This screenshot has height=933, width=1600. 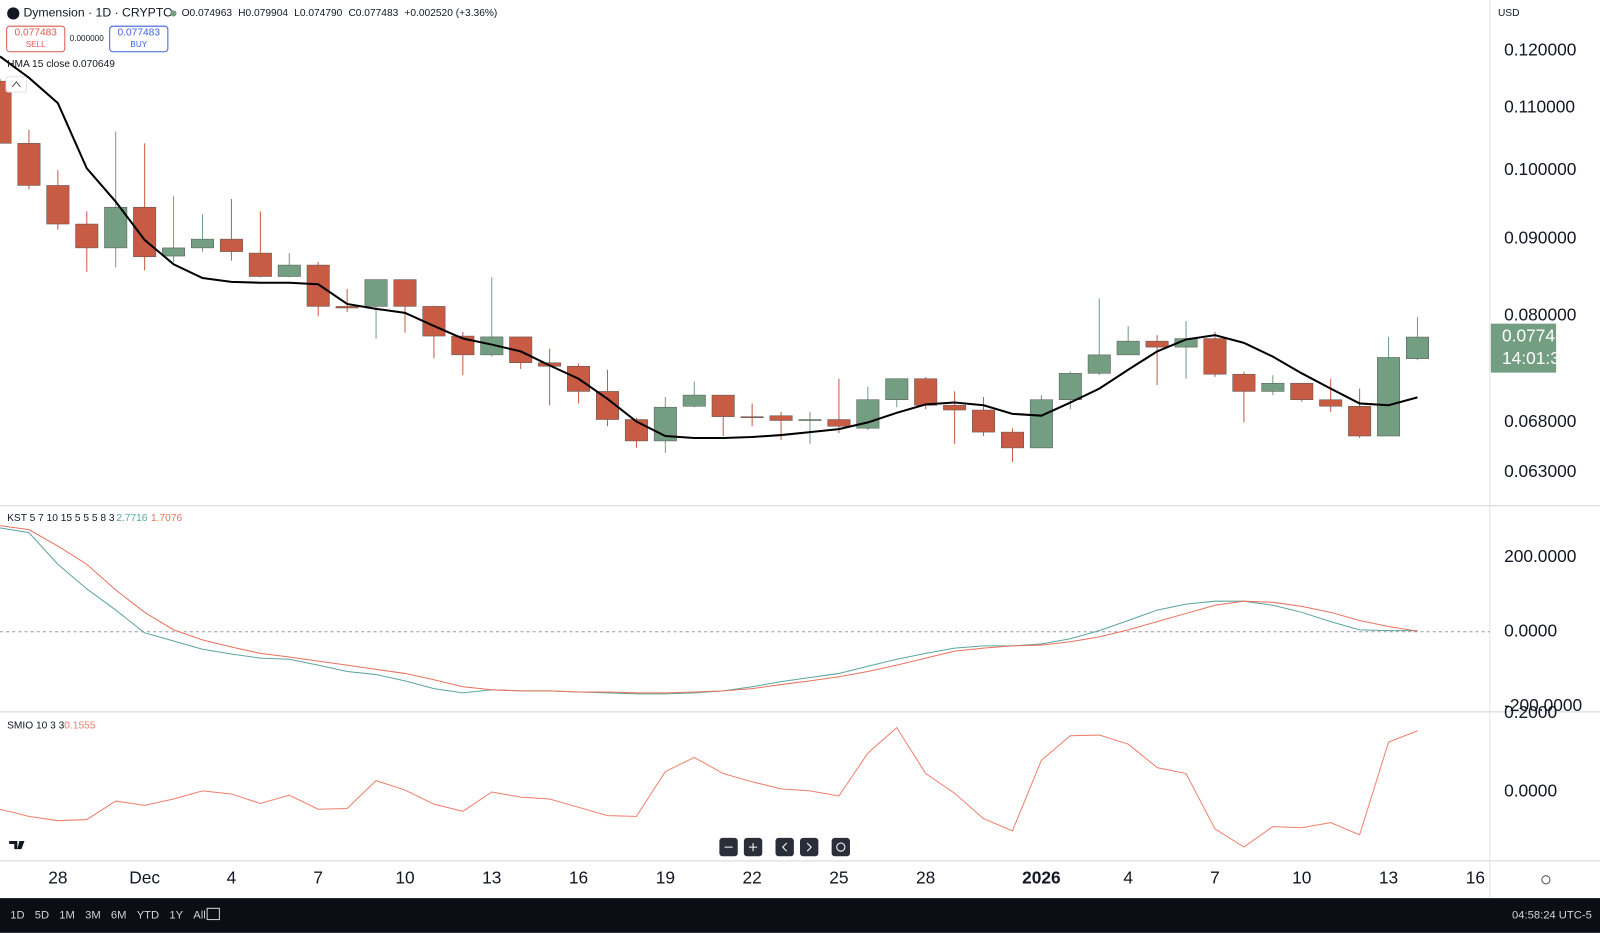 I want to click on ohlc-value: L0.074790, so click(x=318, y=13).